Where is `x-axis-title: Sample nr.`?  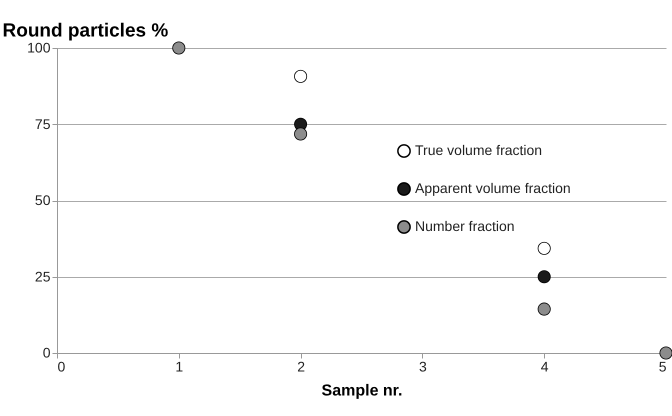 x-axis-title: Sample nr. is located at coordinates (362, 391).